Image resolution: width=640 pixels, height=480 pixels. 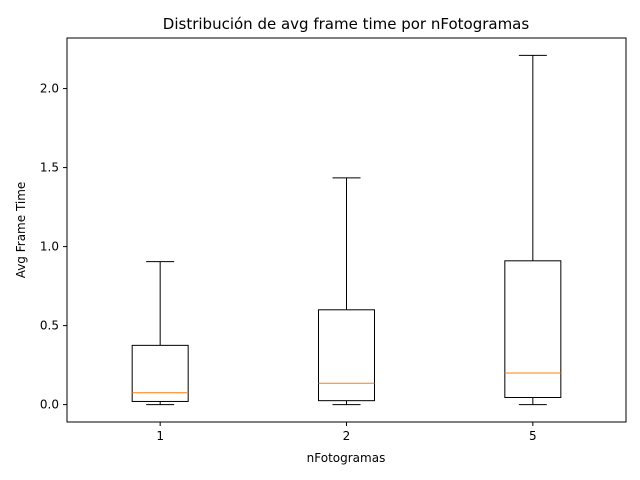 I want to click on x-axis-label: nFotogramas, so click(x=346, y=458).